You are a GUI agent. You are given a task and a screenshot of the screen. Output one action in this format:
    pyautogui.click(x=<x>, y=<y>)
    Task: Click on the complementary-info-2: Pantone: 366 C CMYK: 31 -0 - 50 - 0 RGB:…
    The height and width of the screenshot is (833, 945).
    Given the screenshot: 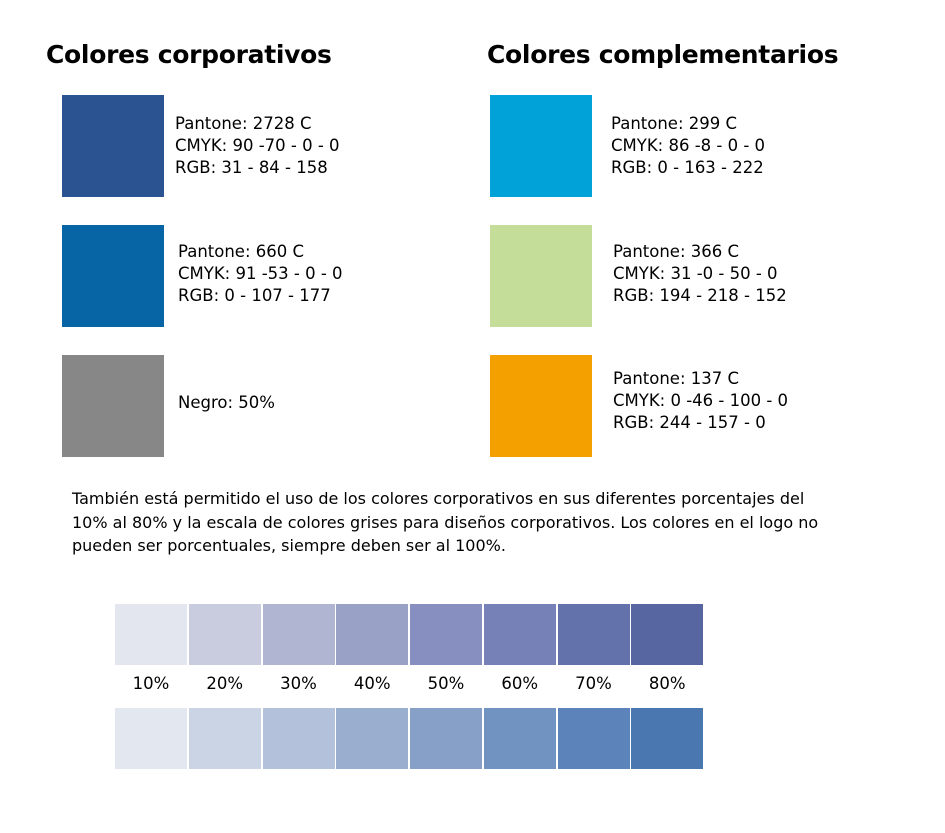 What is the action you would take?
    pyautogui.click(x=700, y=274)
    